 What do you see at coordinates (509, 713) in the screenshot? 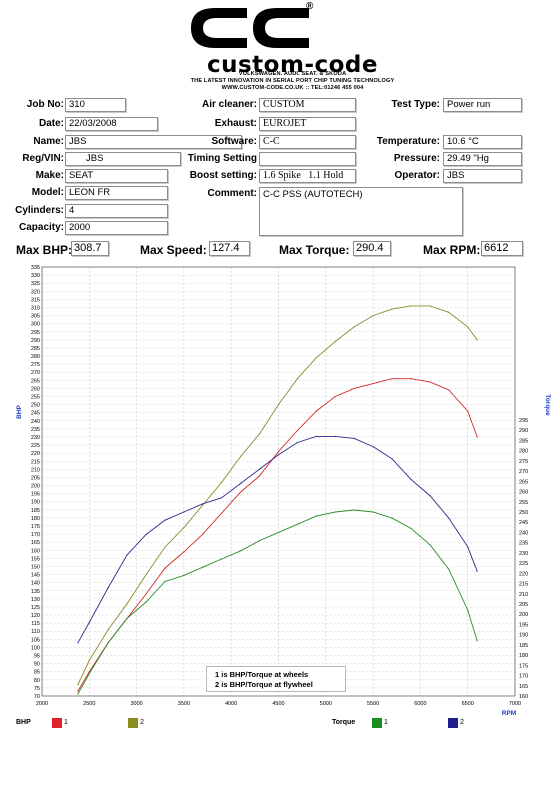
I see `x-axis-title: RPM` at bounding box center [509, 713].